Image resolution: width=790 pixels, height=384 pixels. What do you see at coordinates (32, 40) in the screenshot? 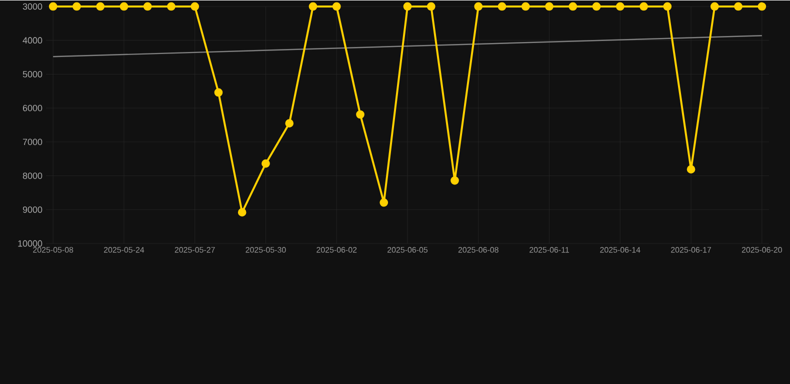
I see `y-tick-label: 4000` at bounding box center [32, 40].